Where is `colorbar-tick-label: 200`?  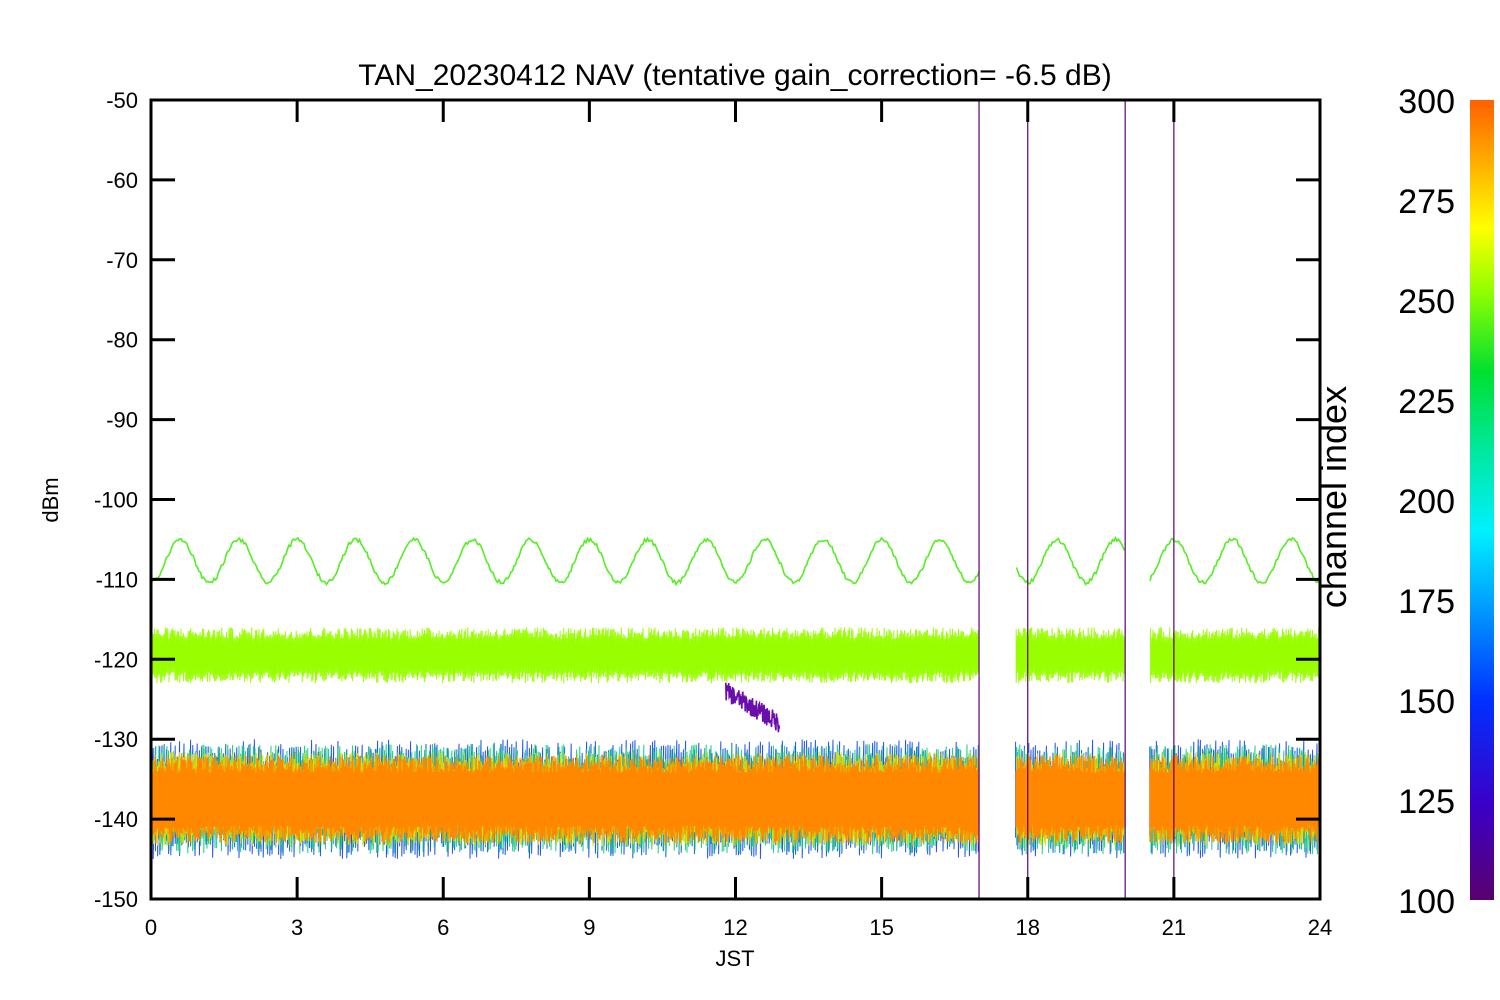
colorbar-tick-label: 200 is located at coordinates (1426, 502).